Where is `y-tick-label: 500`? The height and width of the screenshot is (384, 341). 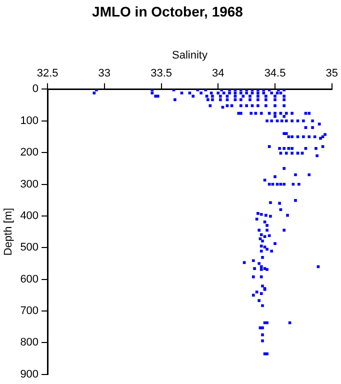 y-tick-label: 500 is located at coordinates (29, 248).